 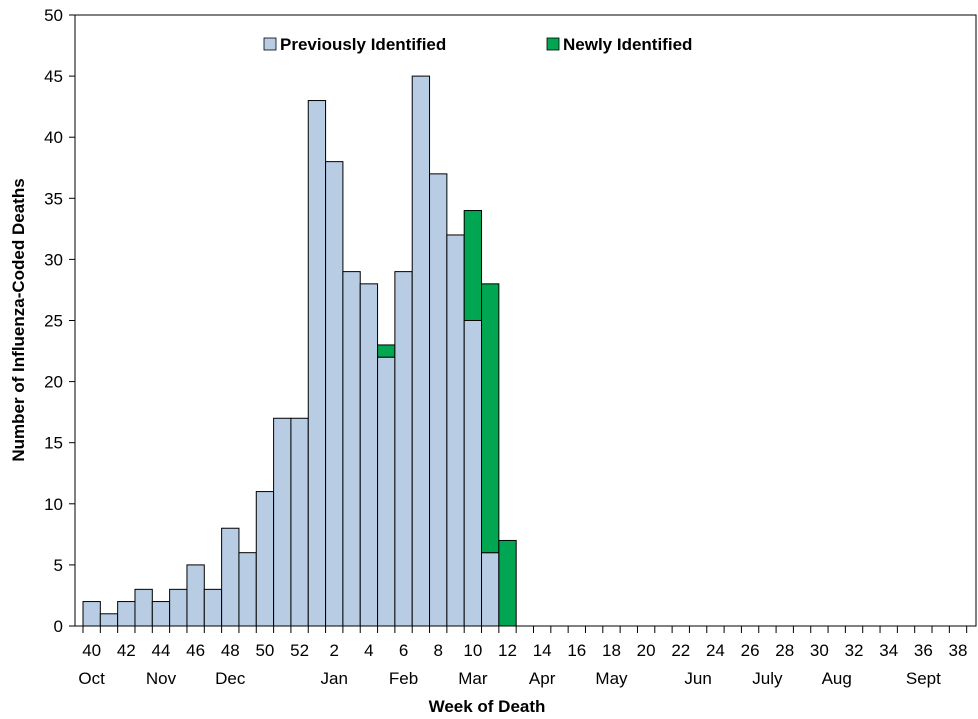 I want to click on x-tick-label-week-28: 28, so click(x=784, y=650).